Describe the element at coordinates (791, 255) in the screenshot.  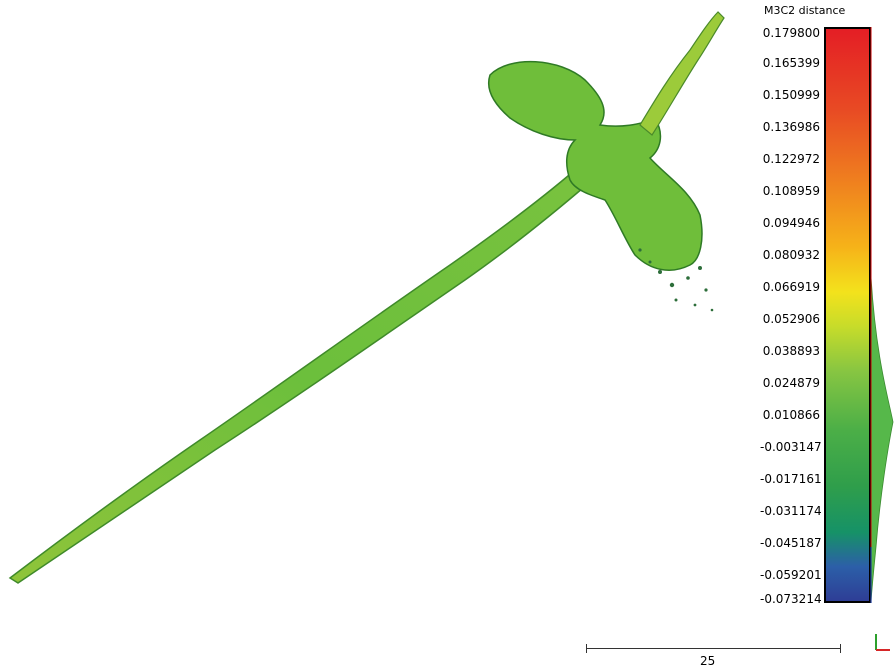
I see `colorscale-tick: 0.080932` at that location.